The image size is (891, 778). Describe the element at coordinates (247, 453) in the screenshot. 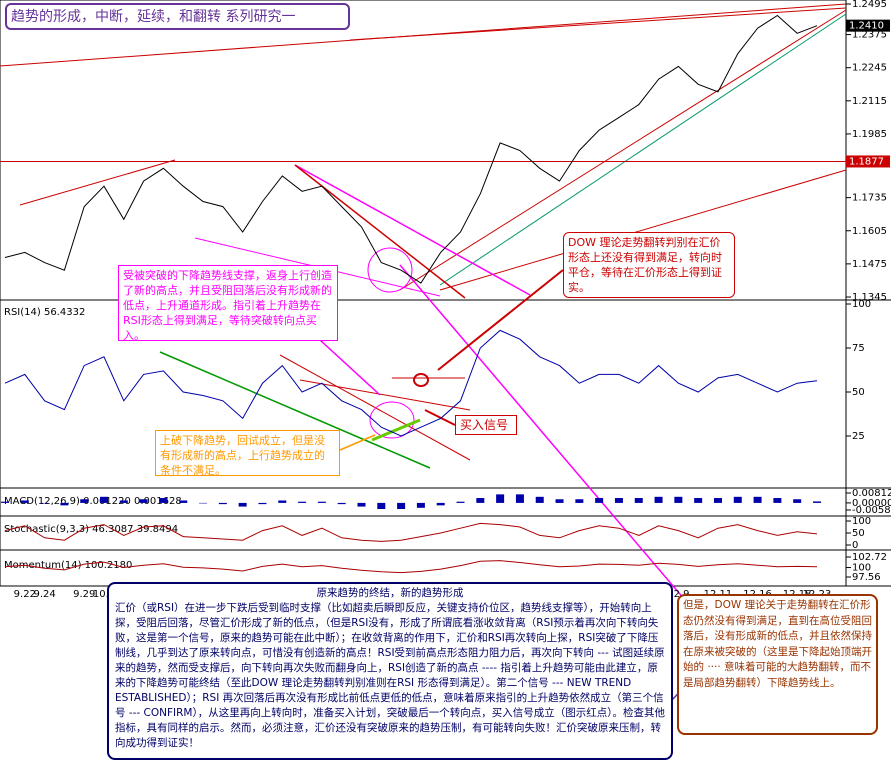

I see `retest-note: 上破下降趋势，回试成立，但是没有形成新的高点，上行趋势成立的条件不满足。` at that location.